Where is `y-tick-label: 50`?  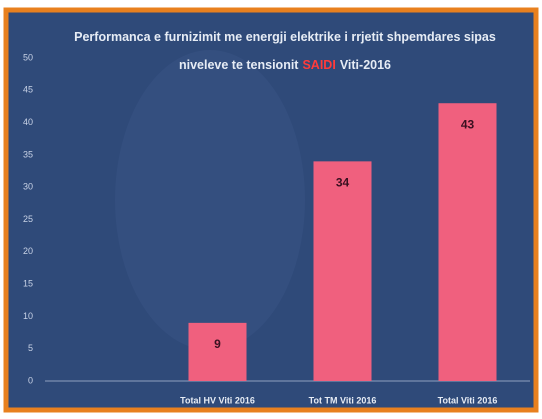
y-tick-label: 50 is located at coordinates (28, 57).